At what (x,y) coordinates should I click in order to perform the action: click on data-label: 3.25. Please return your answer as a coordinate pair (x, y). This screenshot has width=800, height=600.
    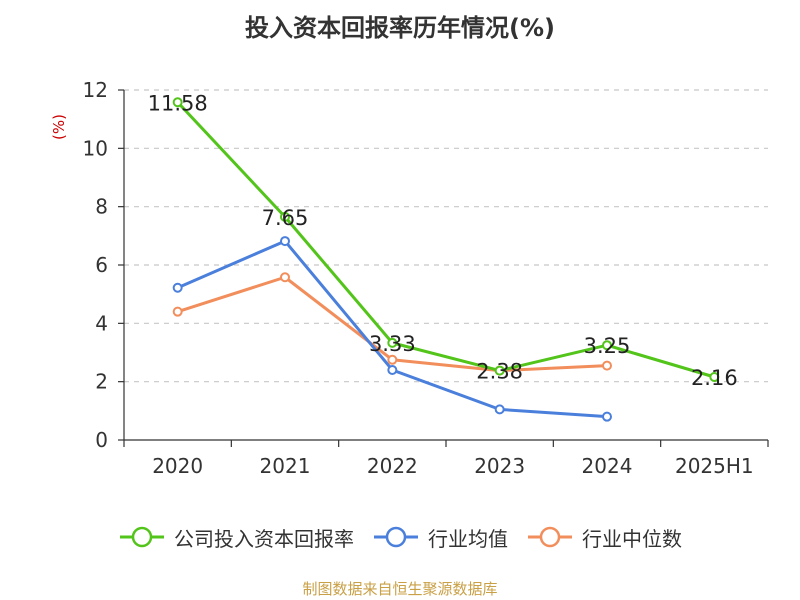
    Looking at the image, I should click on (607, 346).